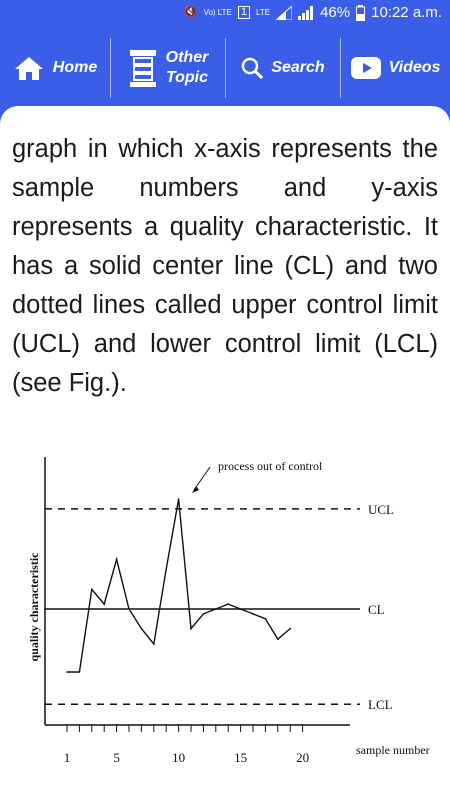 The width and height of the screenshot is (450, 800). What do you see at coordinates (243, 12) in the screenshot?
I see `sim-icon: 1` at bounding box center [243, 12].